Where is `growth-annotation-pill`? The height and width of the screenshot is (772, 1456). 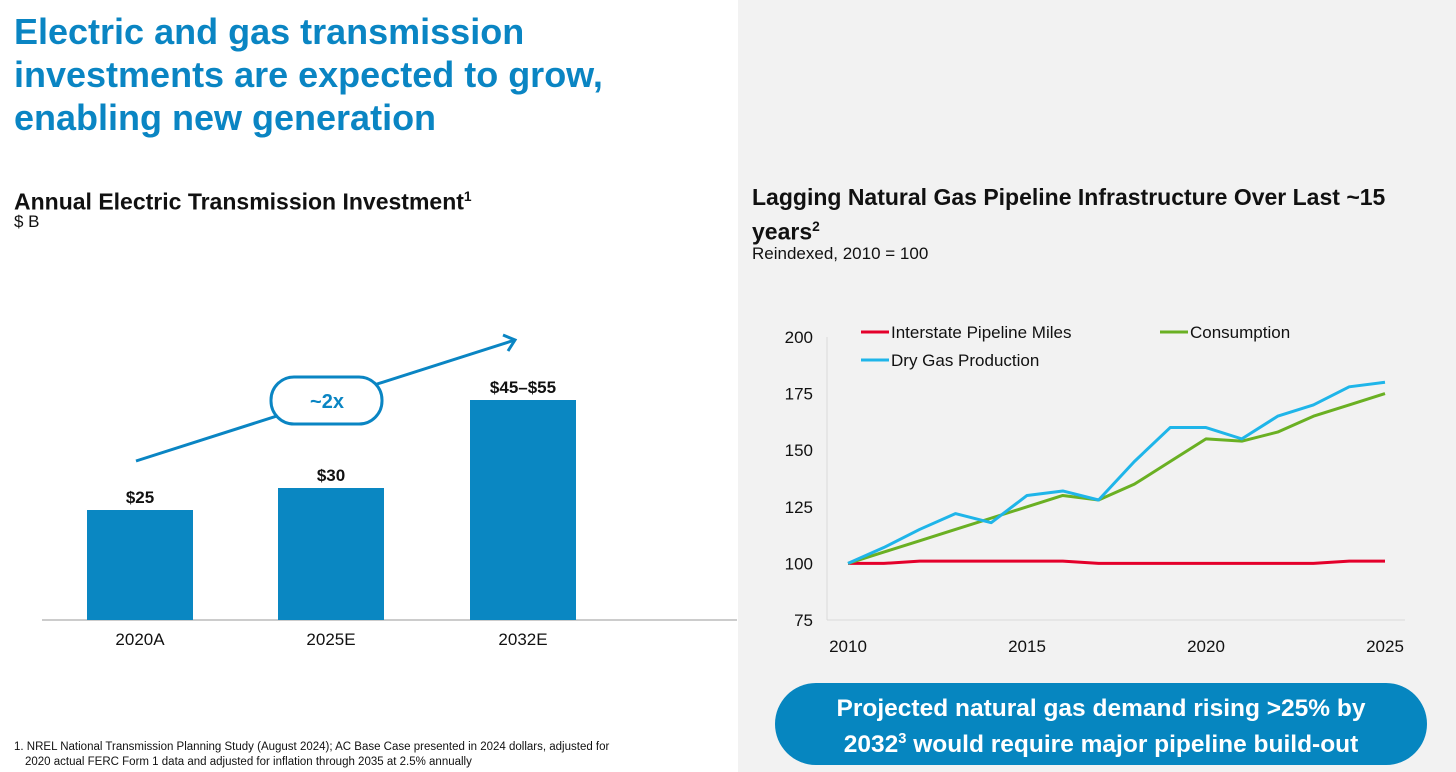
growth-annotation-pill is located at coordinates (326, 400).